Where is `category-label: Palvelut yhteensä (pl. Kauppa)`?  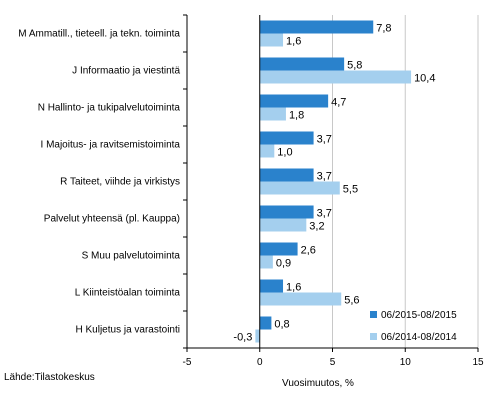 category-label: Palvelut yhteensä (pl. Kauppa) is located at coordinates (112, 219).